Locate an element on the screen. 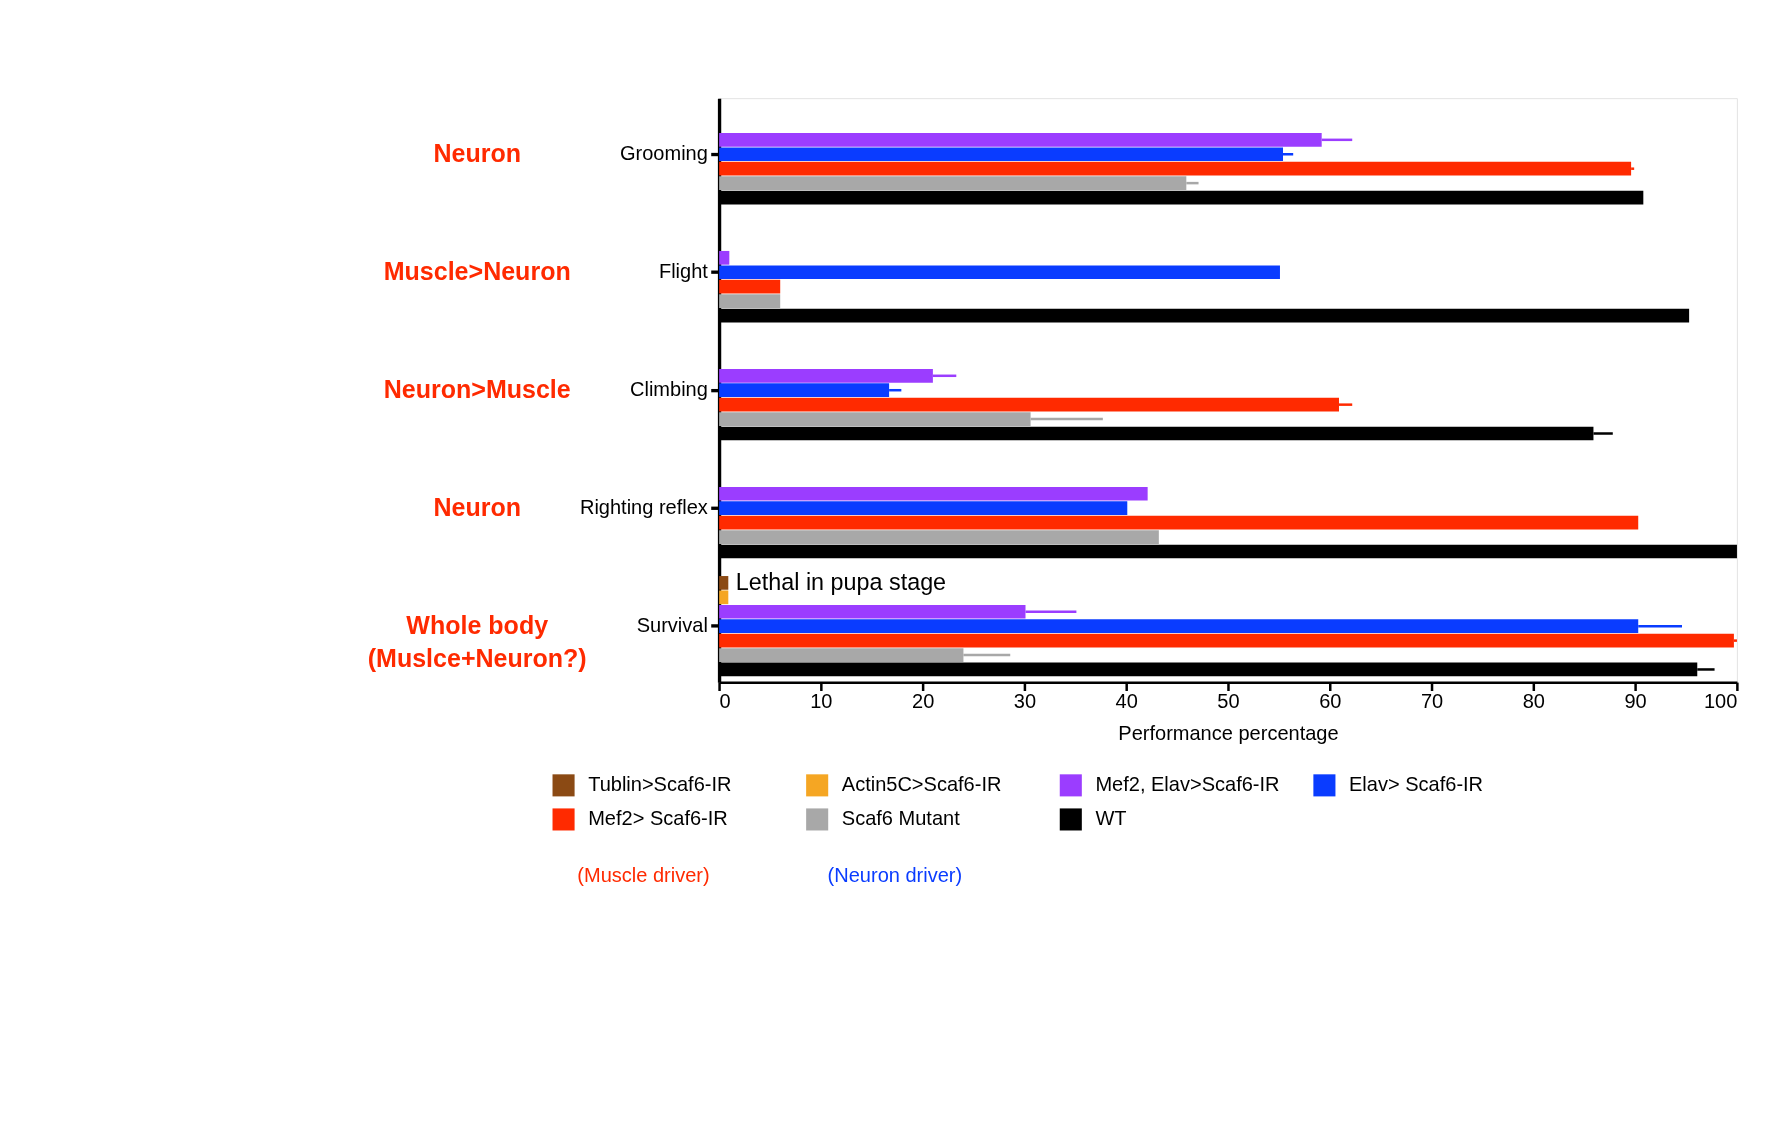 The height and width of the screenshot is (1145, 1772). y-tick-label: Climbing is located at coordinates (669, 389).